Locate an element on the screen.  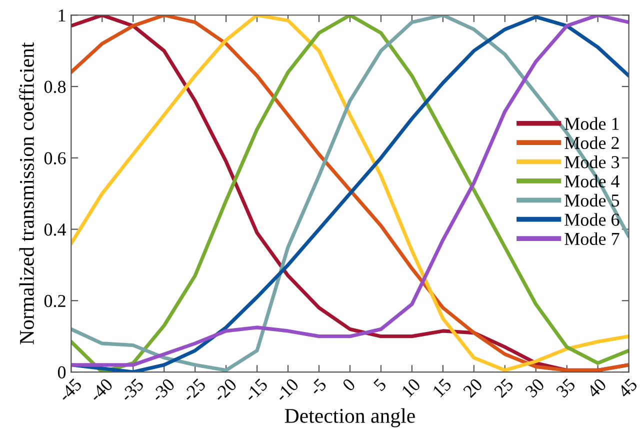
x-tick-label: -35 is located at coordinates (132, 390).